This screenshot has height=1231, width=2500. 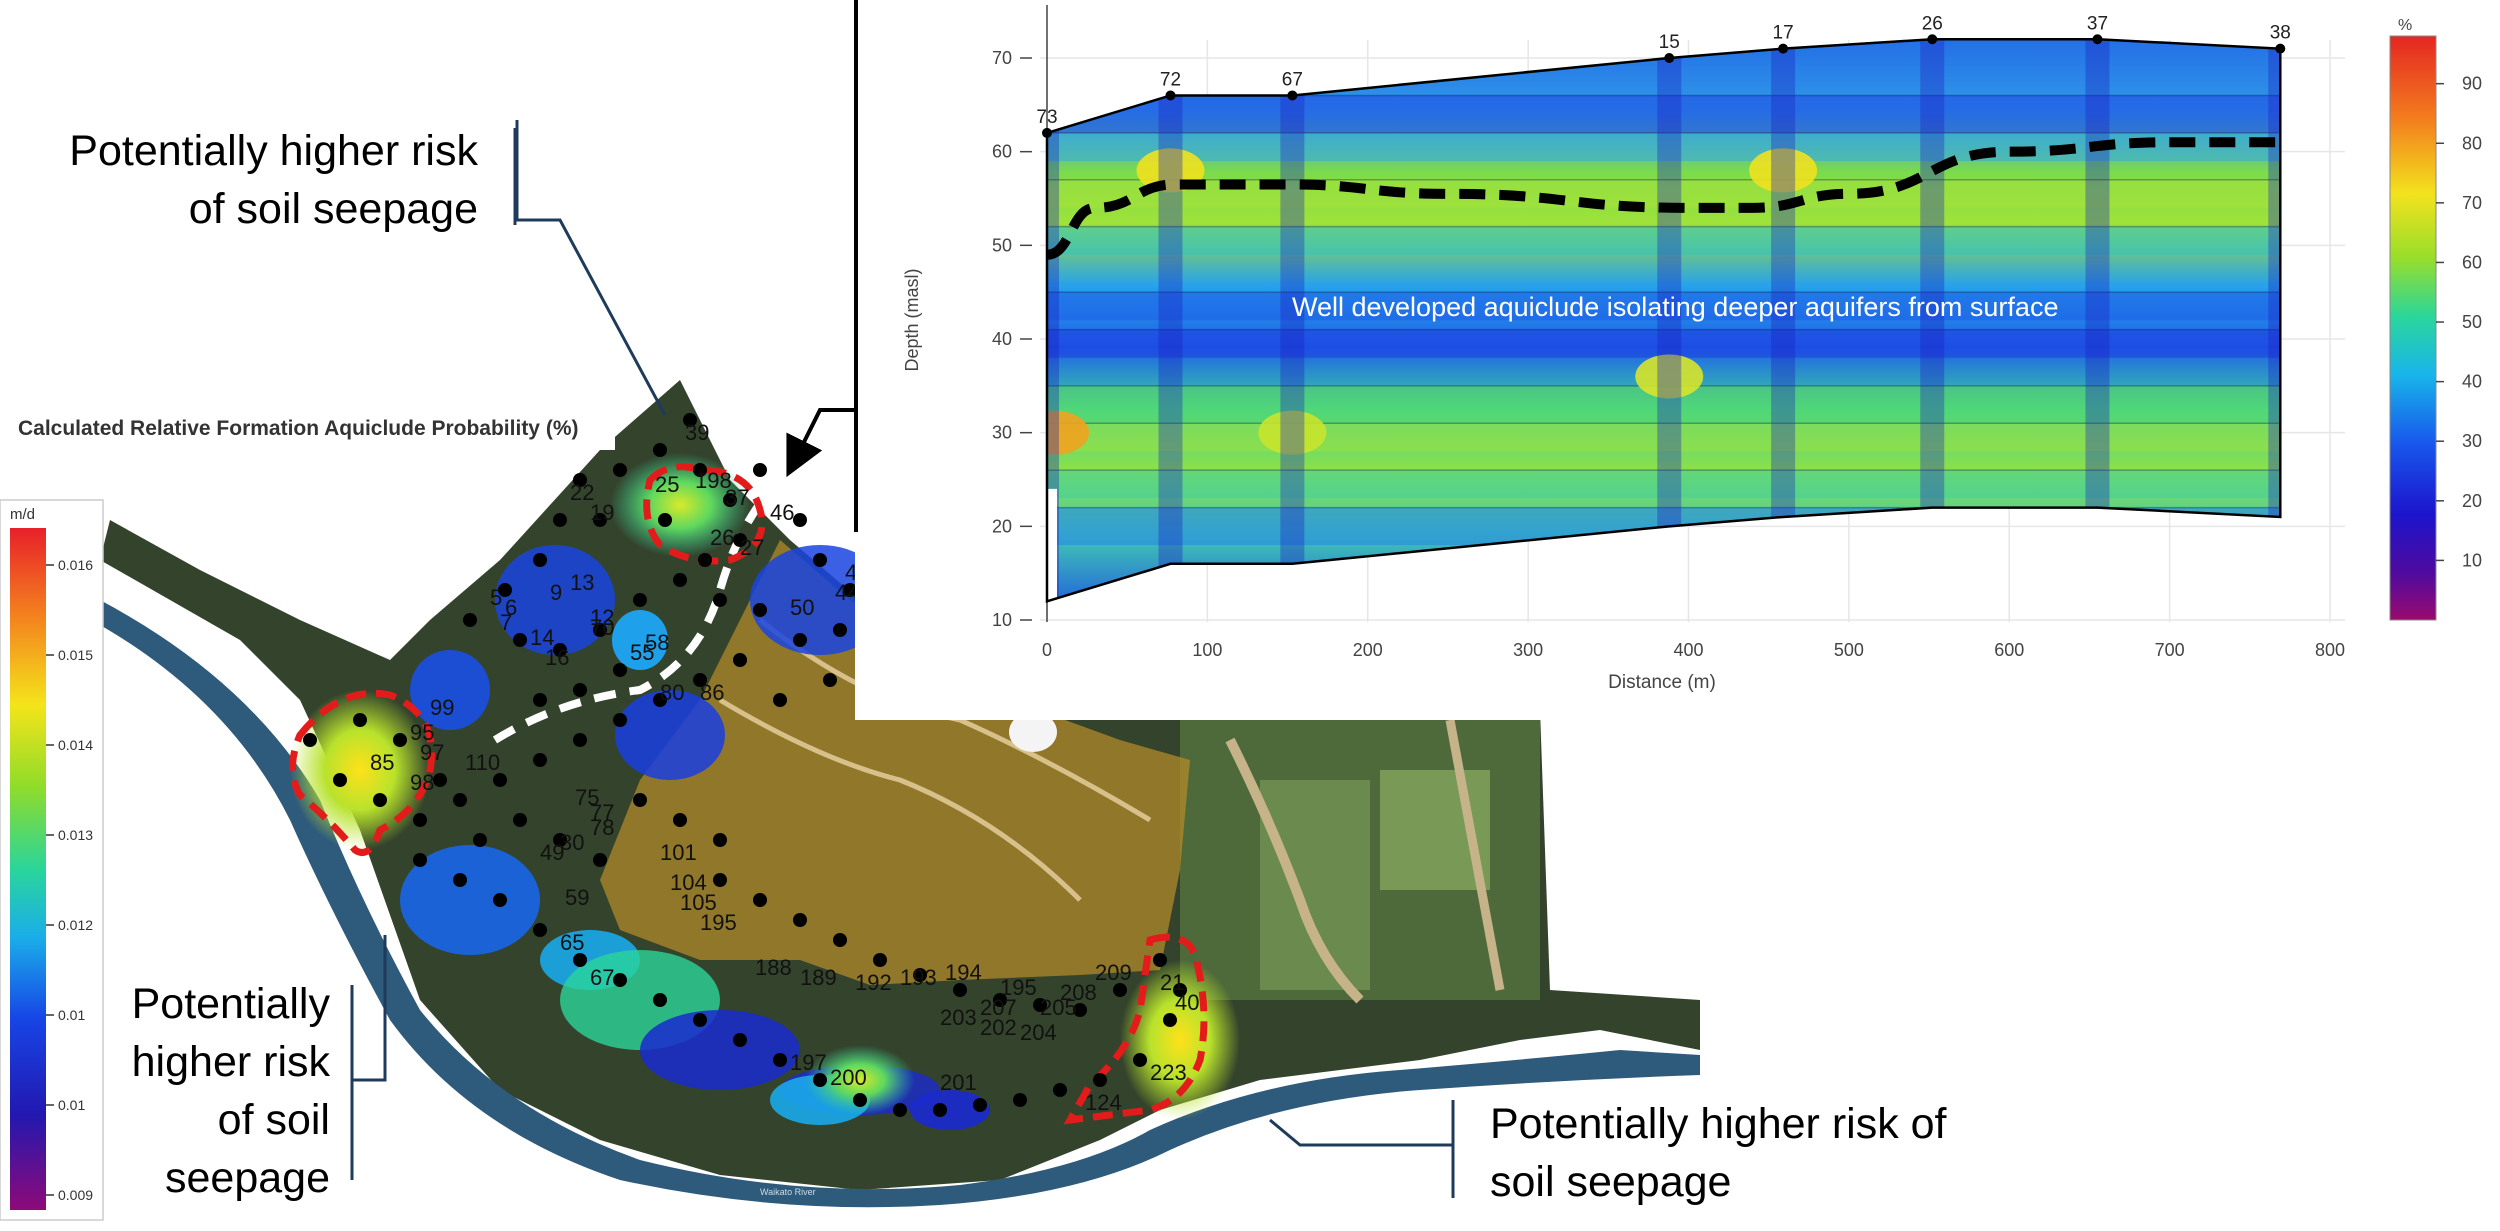 What do you see at coordinates (1038, 1032) in the screenshot?
I see `borehole-label: 204` at bounding box center [1038, 1032].